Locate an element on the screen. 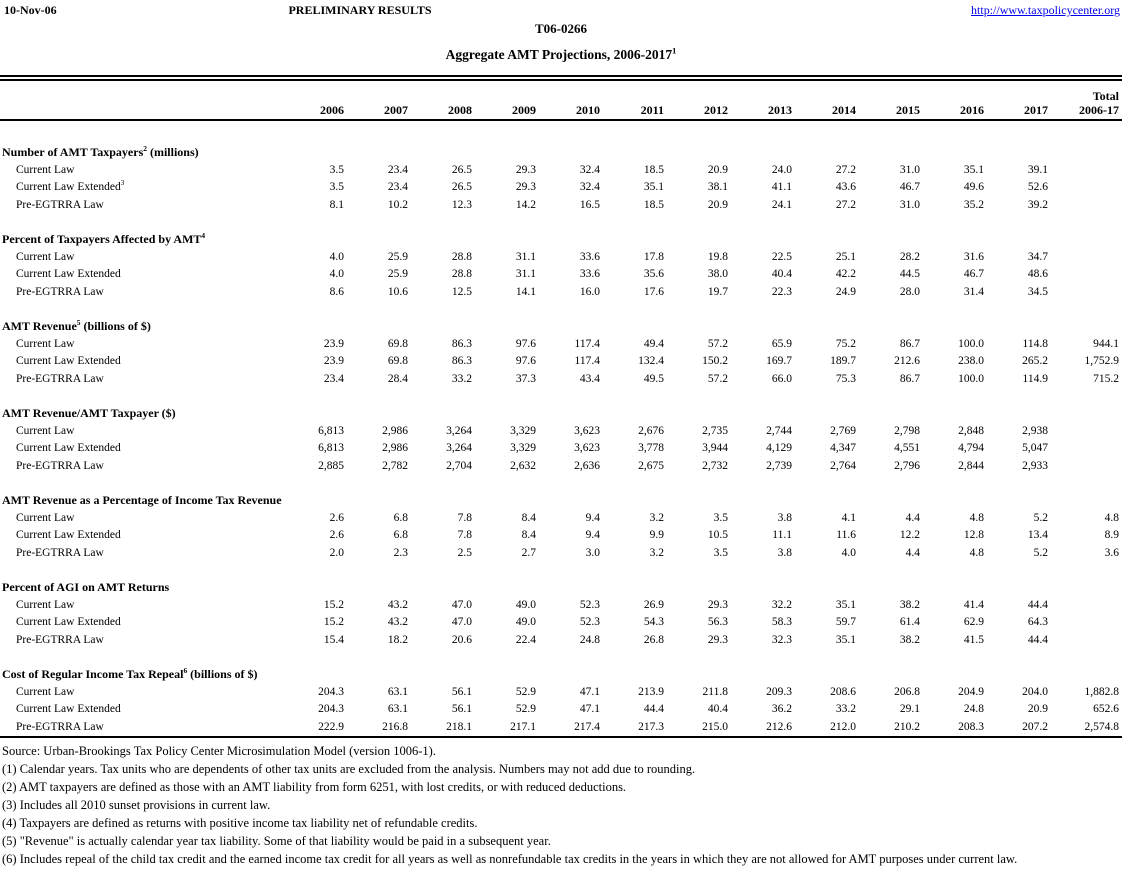 Image resolution: width=1122 pixels, height=881 pixels. value-cell: 3.8 is located at coordinates (784, 517).